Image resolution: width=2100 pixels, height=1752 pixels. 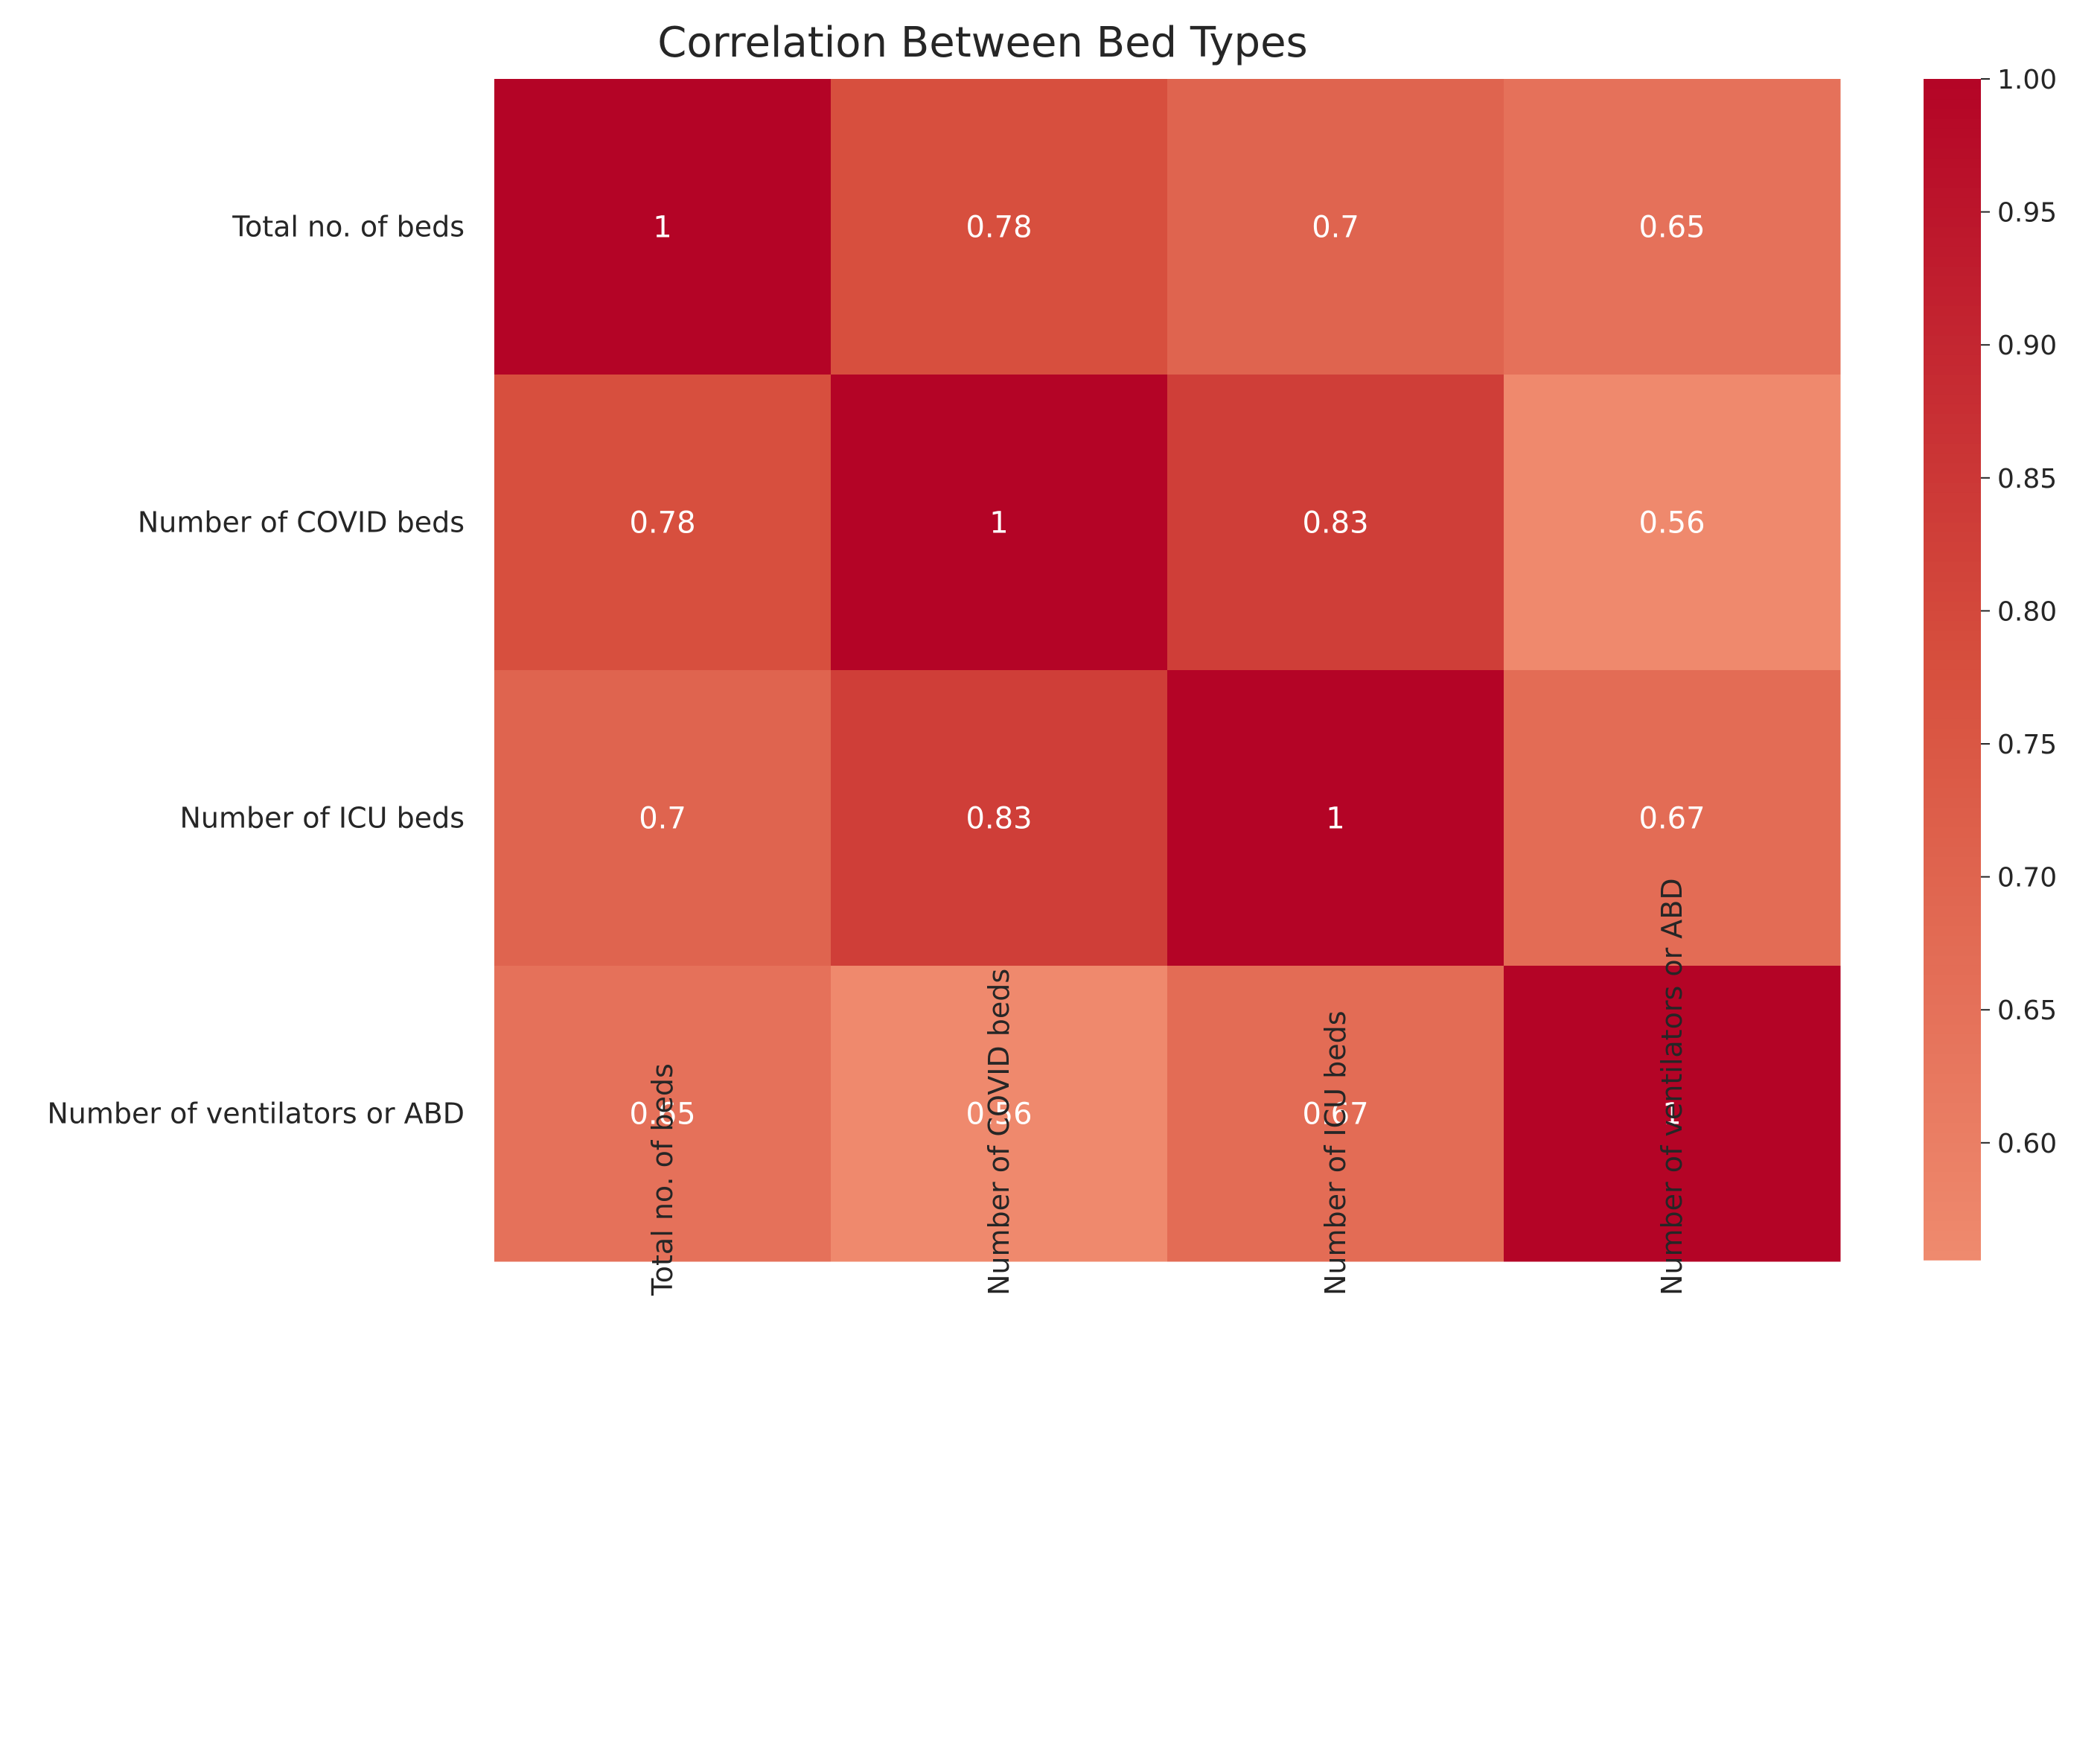 I want to click on y-tick-label: Number of ventilators or ABD, so click(x=256, y=1114).